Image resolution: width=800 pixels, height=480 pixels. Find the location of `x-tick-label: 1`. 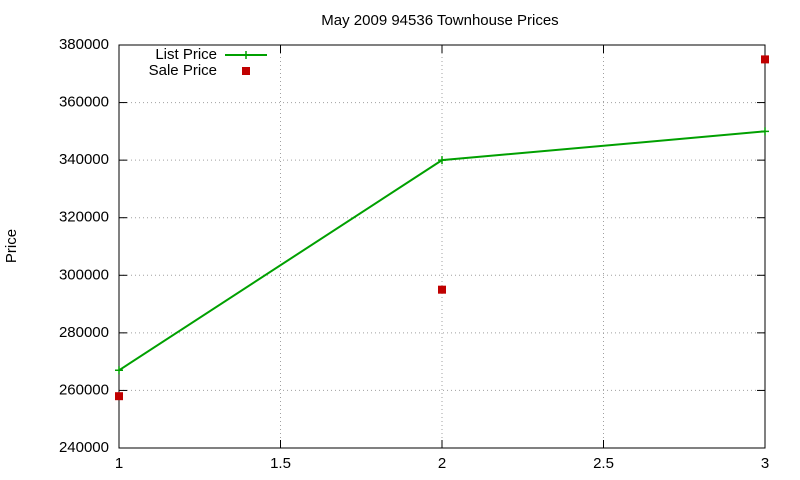

x-tick-label: 1 is located at coordinates (119, 463).